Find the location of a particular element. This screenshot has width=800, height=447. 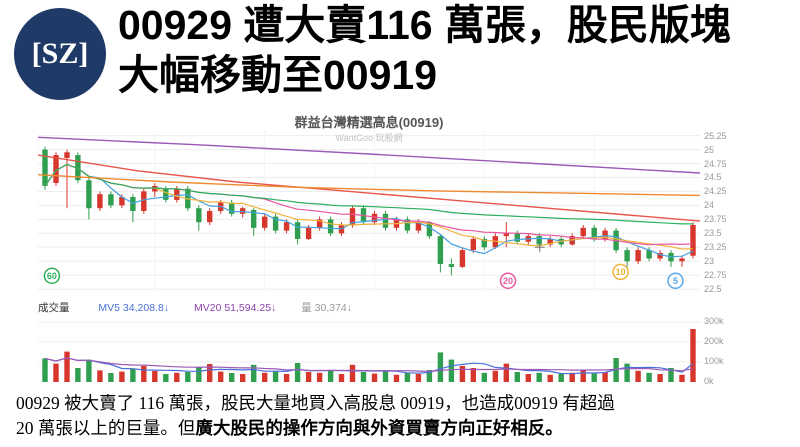

sz-logo-text: [SZ] is located at coordinates (60, 53).